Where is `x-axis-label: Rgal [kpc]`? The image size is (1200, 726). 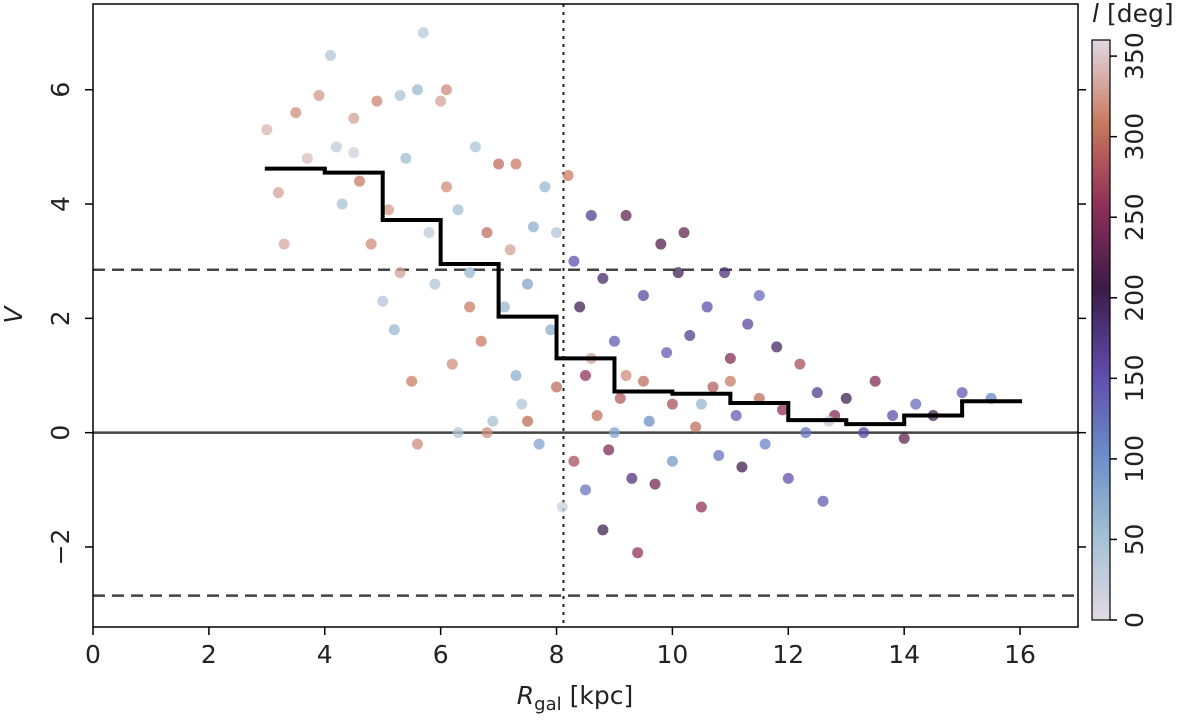 x-axis-label: Rgal [kpc] is located at coordinates (575, 698).